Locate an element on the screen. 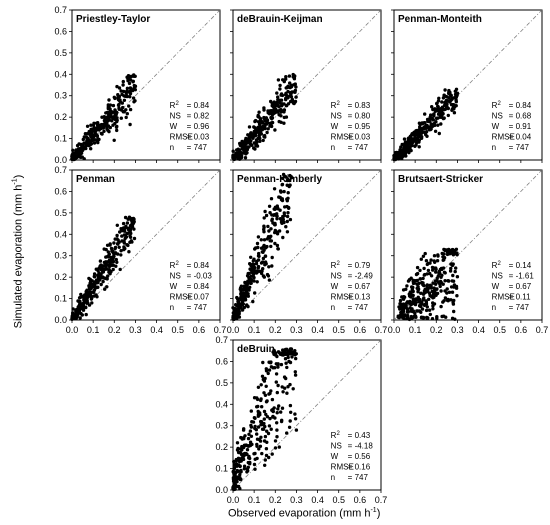 Image resolution: width=550 pixels, height=525 pixels. y-tick-label: 0.1 is located at coordinates (60, 139).